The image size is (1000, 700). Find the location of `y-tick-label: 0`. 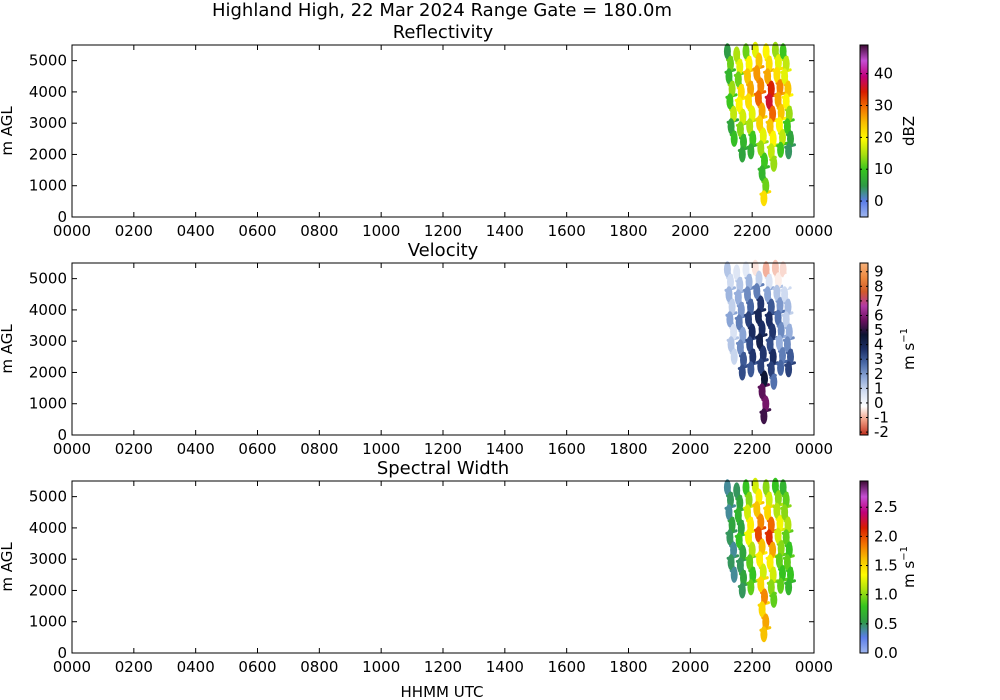

y-tick-label: 0 is located at coordinates (62, 435).